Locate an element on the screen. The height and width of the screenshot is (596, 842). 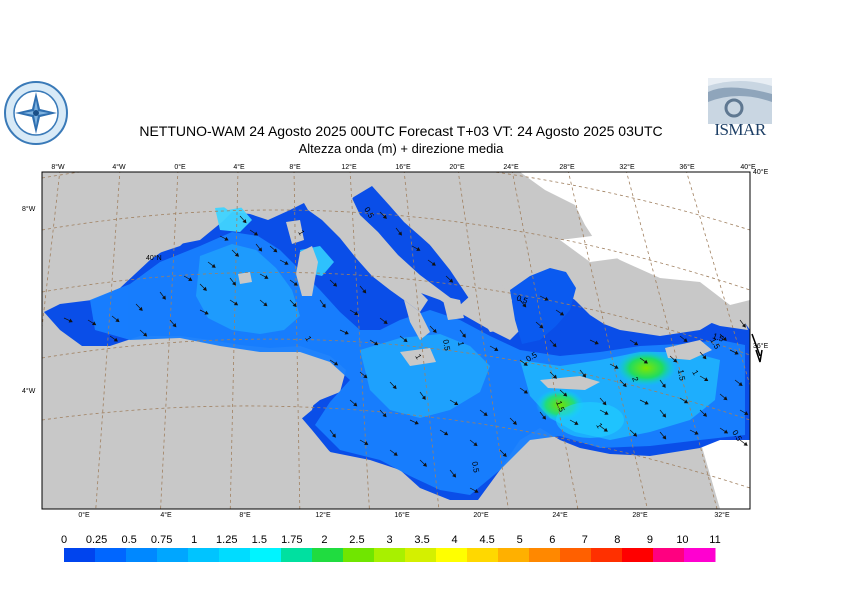
contour-label: 2 is located at coordinates (635, 380).